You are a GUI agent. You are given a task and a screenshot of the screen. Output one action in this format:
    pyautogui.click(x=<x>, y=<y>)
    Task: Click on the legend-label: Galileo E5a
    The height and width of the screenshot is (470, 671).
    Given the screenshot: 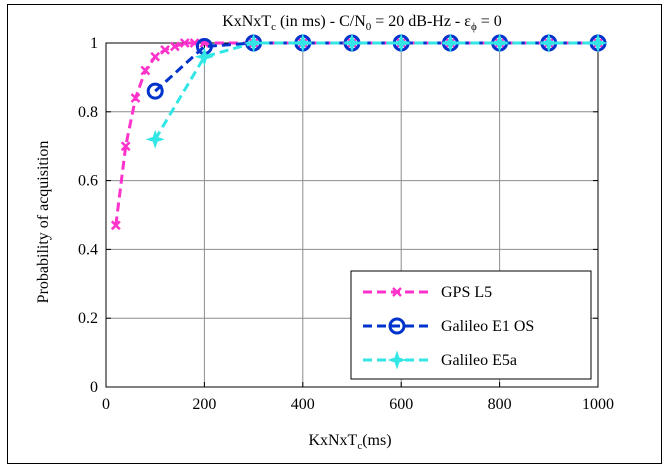 What is the action you would take?
    pyautogui.click(x=479, y=360)
    